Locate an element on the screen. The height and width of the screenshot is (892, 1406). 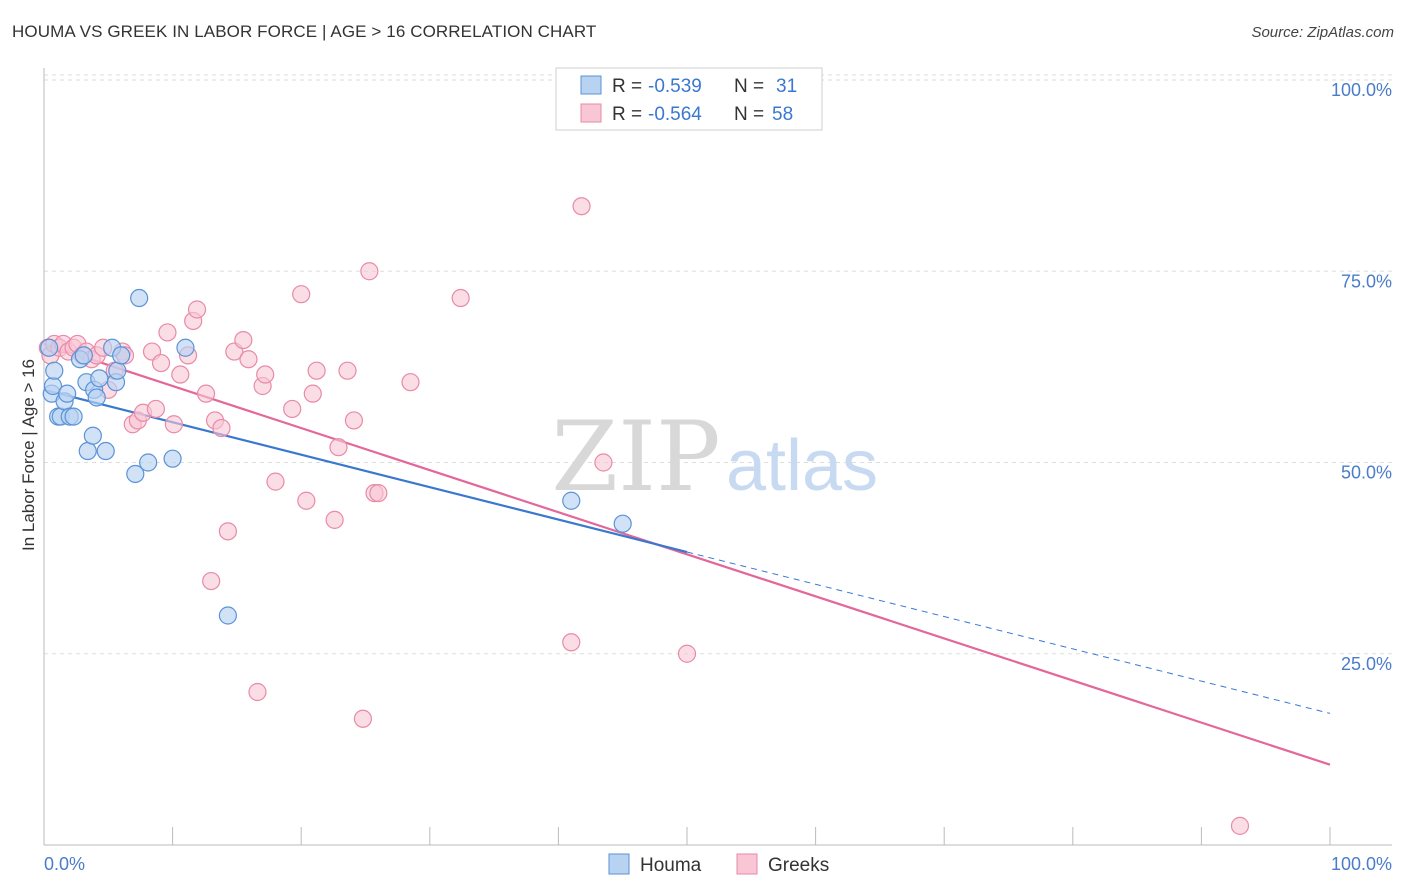
y-tick-label-100: 100.0% is located at coordinates (1361, 90).